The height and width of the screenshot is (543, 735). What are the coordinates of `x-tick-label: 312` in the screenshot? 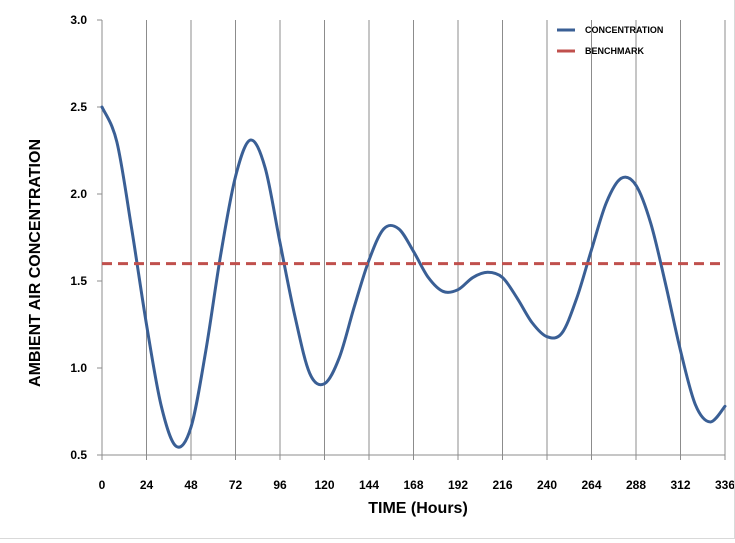 It's located at (680, 485).